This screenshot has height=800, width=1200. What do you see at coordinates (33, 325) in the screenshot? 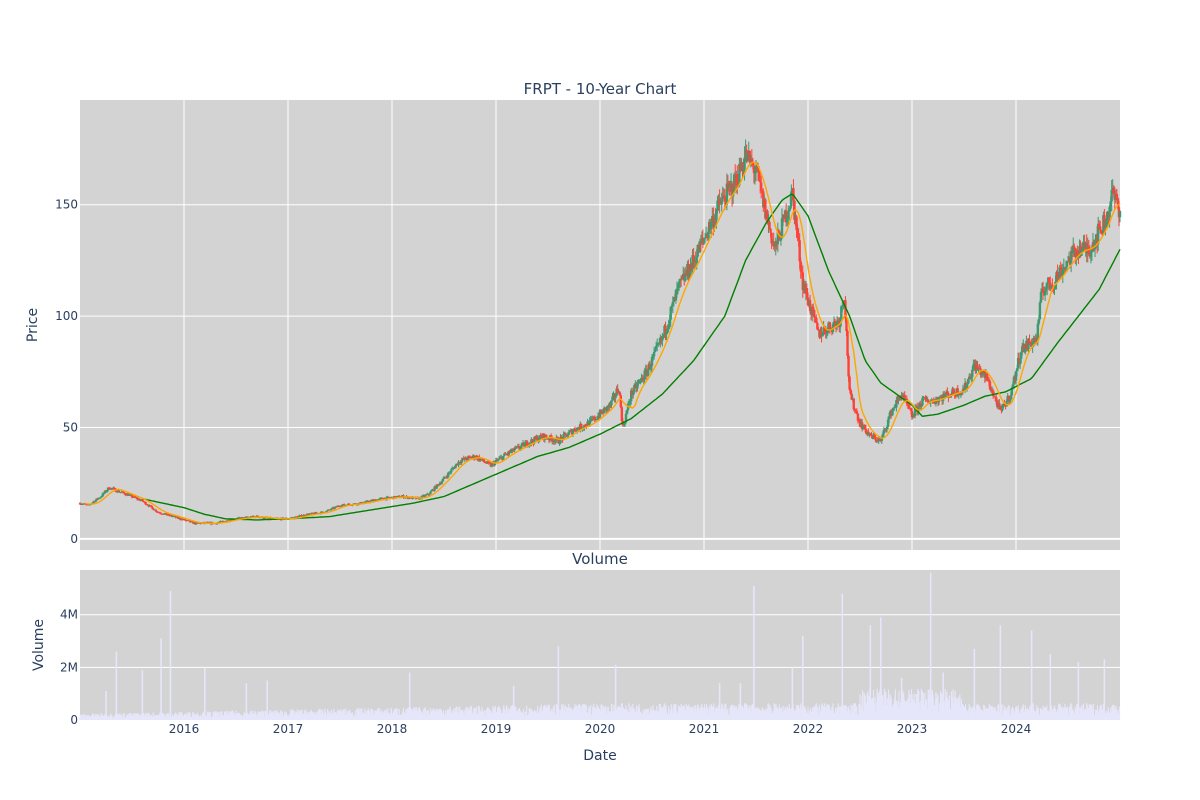
I see `price-y-axis-label: Price` at bounding box center [33, 325].